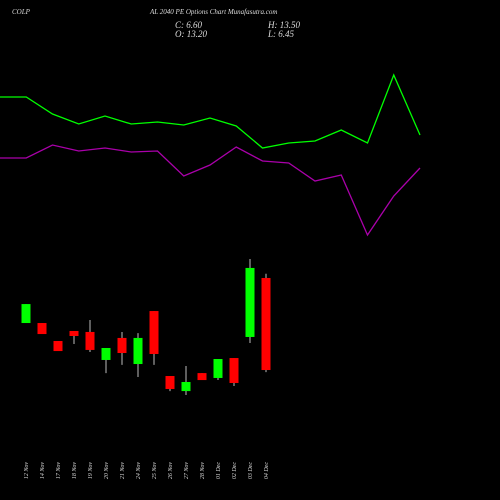  Describe the element at coordinates (281, 34) in the screenshot. I see `ohlc-label: L: 6.45` at that location.